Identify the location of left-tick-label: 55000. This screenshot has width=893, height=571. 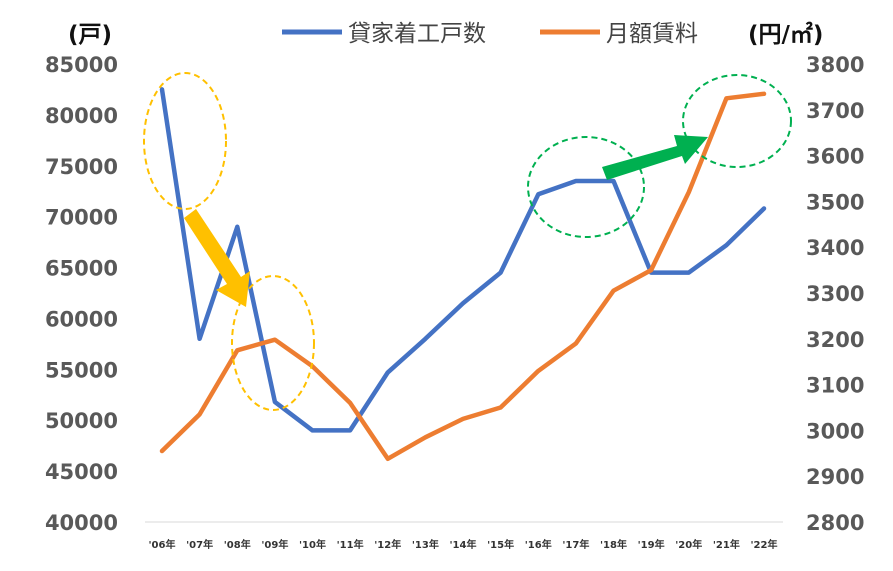
(81, 370).